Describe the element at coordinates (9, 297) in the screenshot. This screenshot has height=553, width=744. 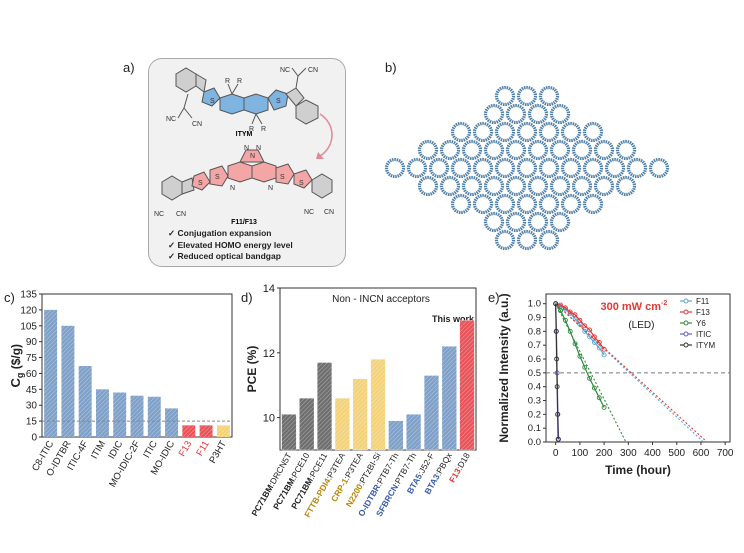
I see `panel-label-c: c)` at that location.